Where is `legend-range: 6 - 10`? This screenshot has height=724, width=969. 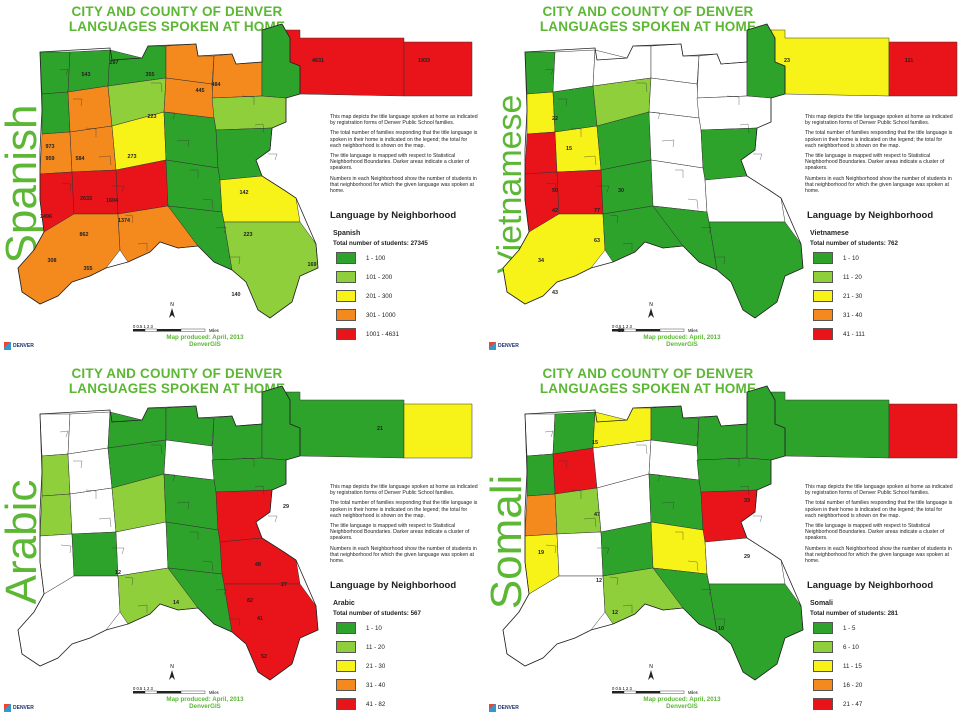
legend-range: 6 - 10 is located at coordinates (851, 647).